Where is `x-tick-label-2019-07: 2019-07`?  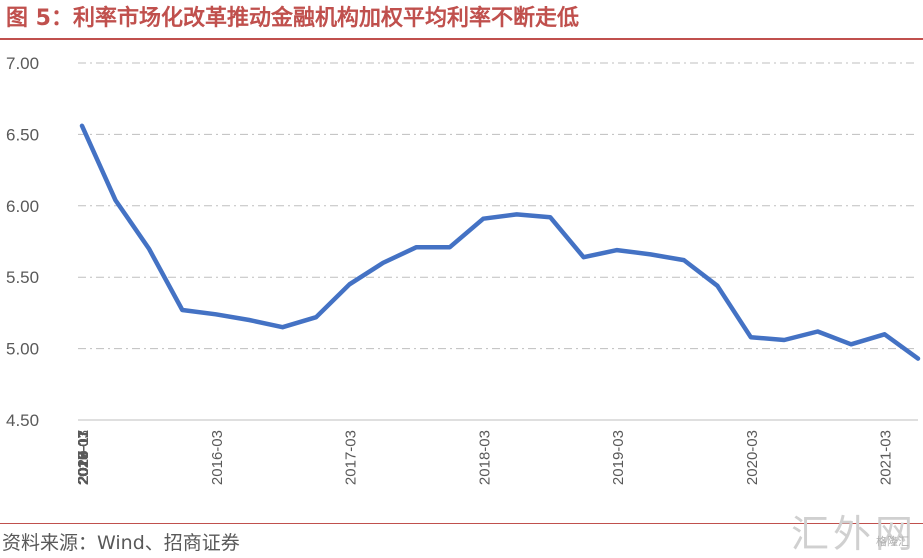
x-tick-label-2019-07: 2019-07 is located at coordinates (83, 457).